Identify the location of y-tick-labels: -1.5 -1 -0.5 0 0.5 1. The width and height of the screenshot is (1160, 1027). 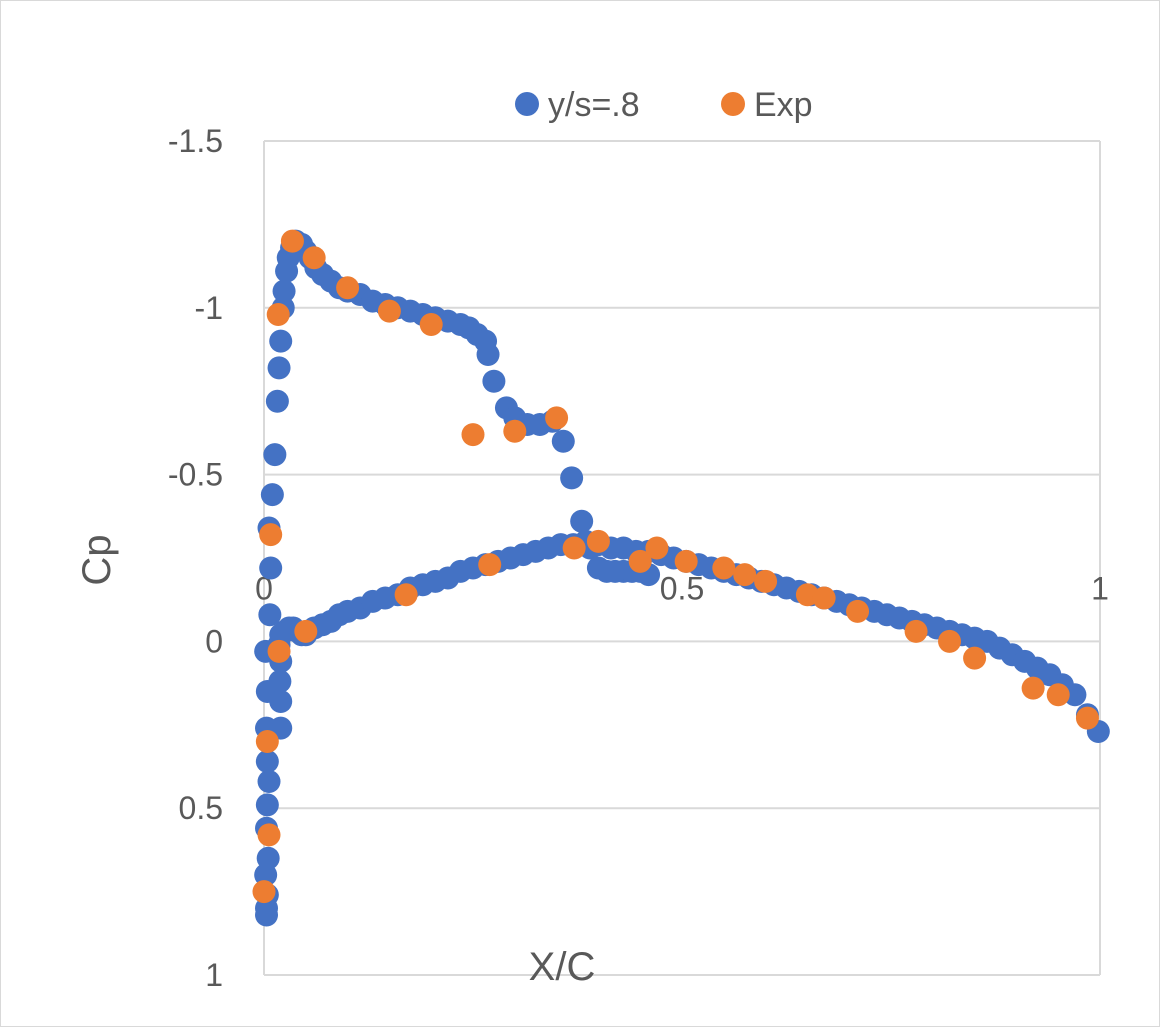
(195, 558).